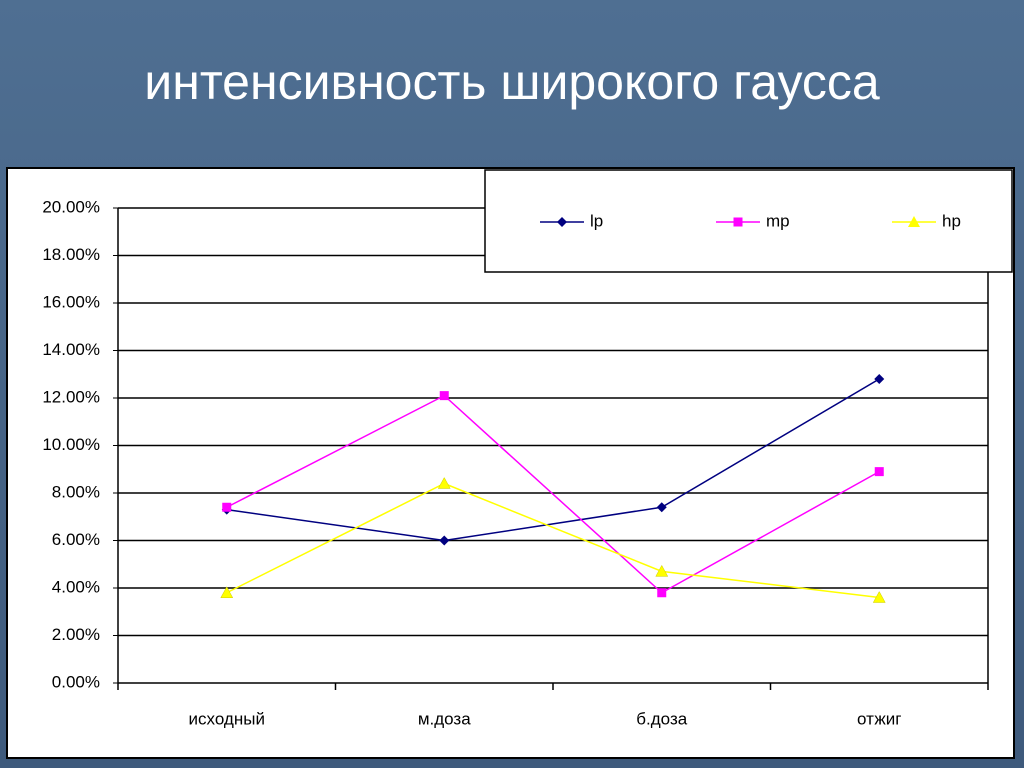  Describe the element at coordinates (71, 396) in the screenshot. I see `y-tick-label: 12.00%` at that location.